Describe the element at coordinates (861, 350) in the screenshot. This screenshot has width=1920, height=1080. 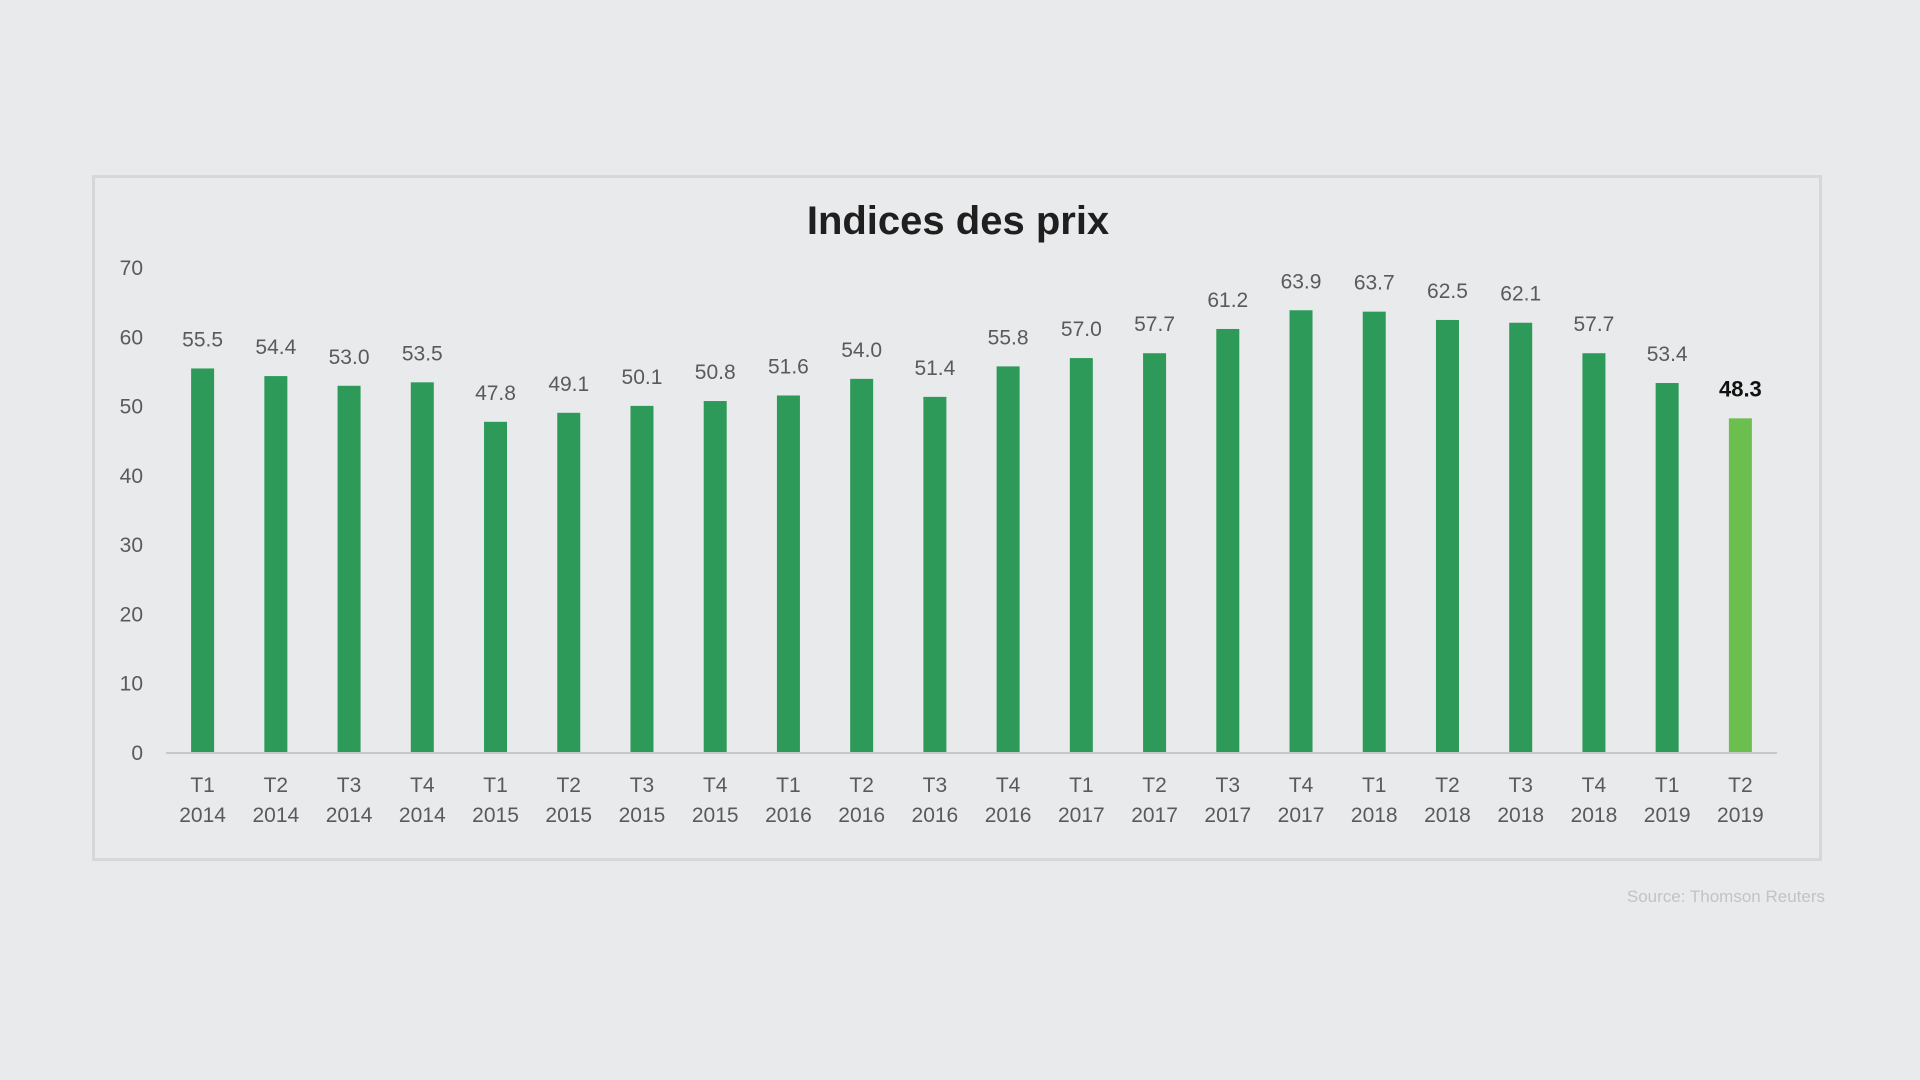
I see `data-label: 54.0` at that location.